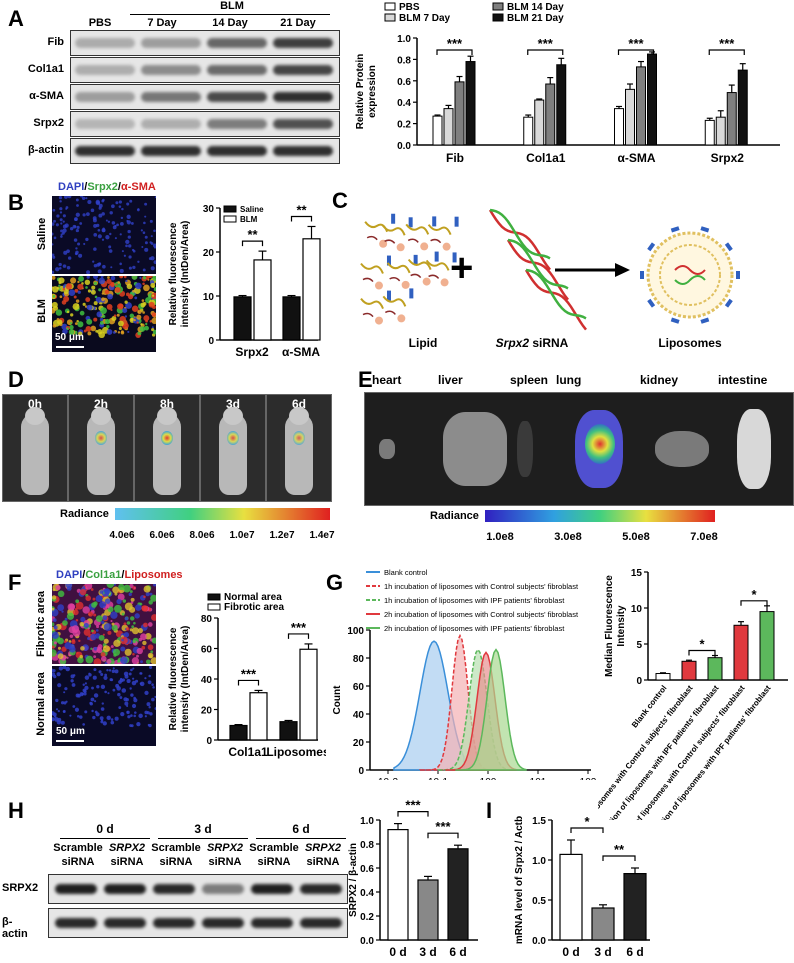 The height and width of the screenshot is (963, 794). What do you see at coordinates (600, 516) in the screenshot?
I see `radiance-bar` at bounding box center [600, 516].